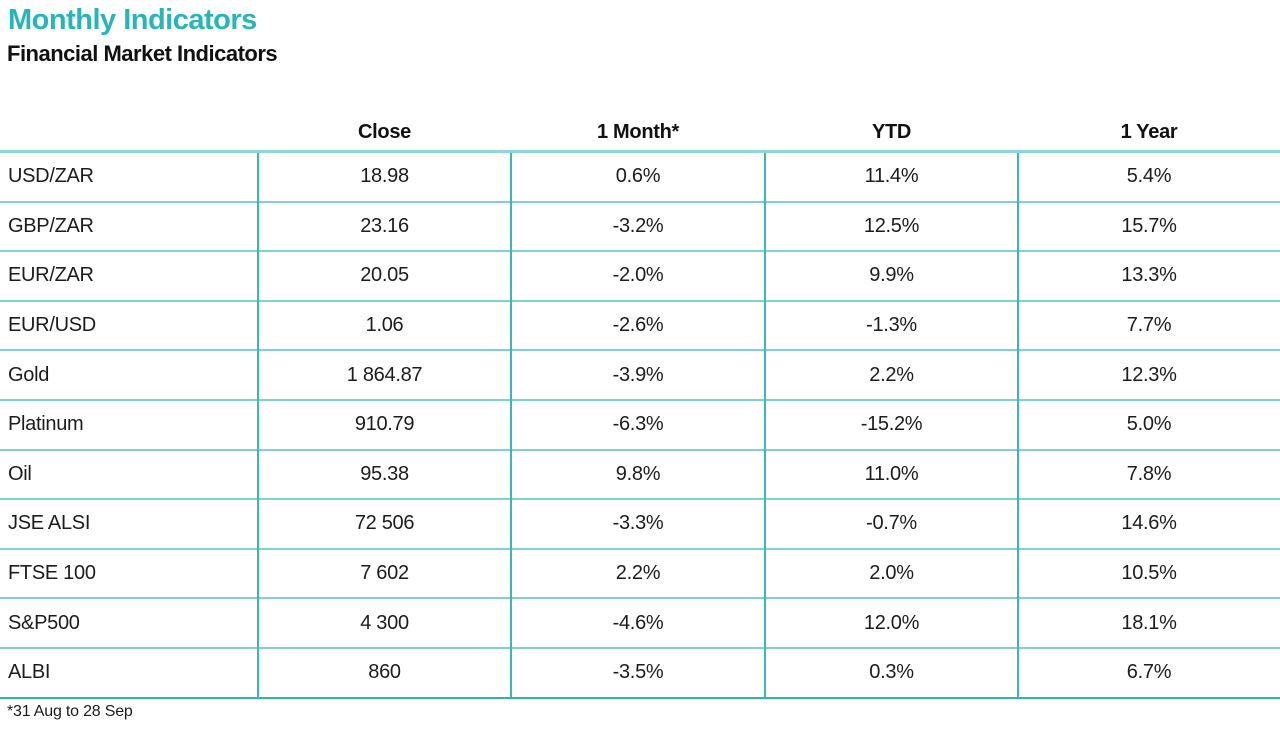 The image size is (1280, 736). I want to click on cell-ytd: 11.4%, so click(891, 176).